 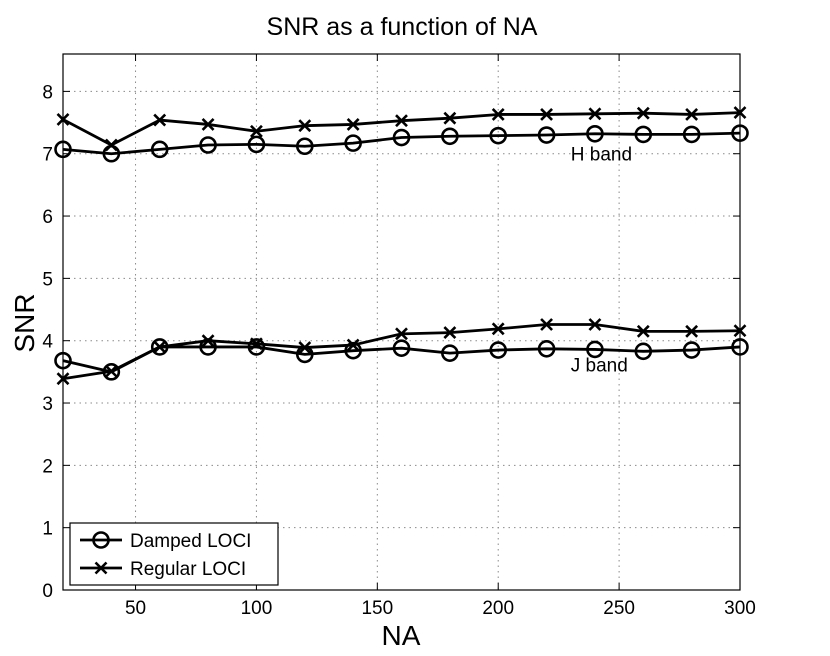 I want to click on y-tick-label: 3, so click(x=47, y=404).